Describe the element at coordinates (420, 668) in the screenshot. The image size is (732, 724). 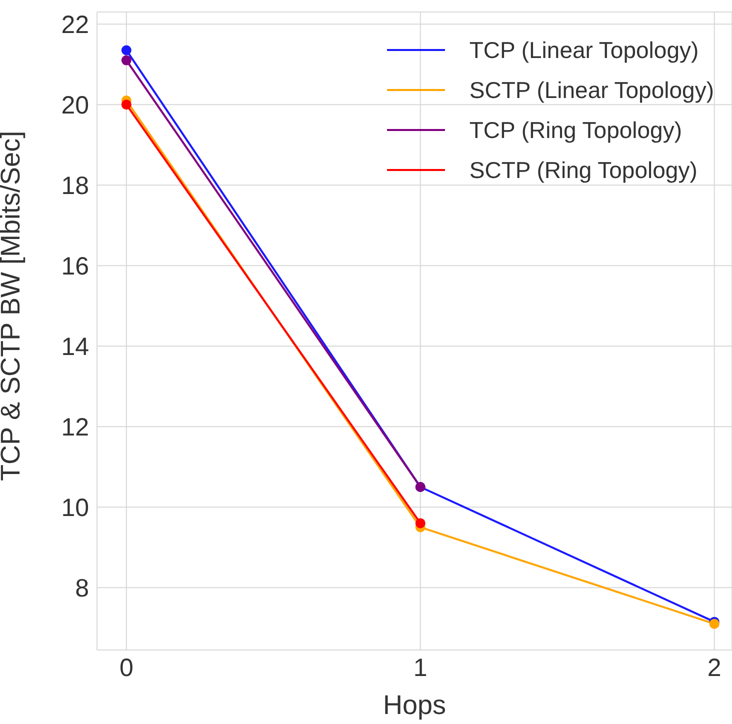
I see `x-tick-label: 1` at that location.